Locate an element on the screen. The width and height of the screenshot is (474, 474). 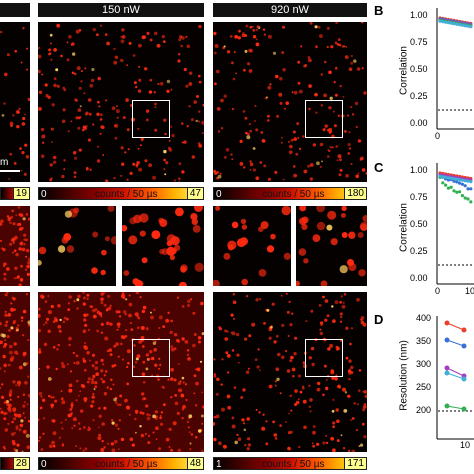
scale-bar-label: m is located at coordinates (4, 162).